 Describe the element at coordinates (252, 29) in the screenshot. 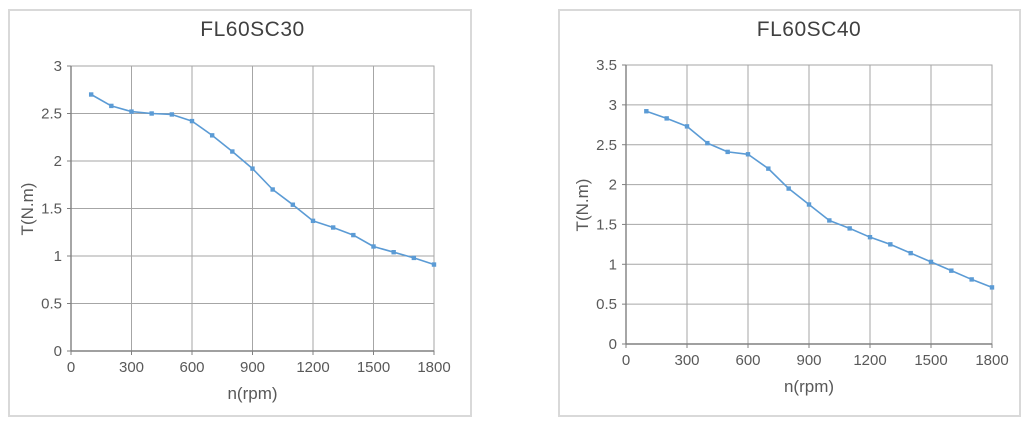

I see `chart-title: FL60SC30` at that location.